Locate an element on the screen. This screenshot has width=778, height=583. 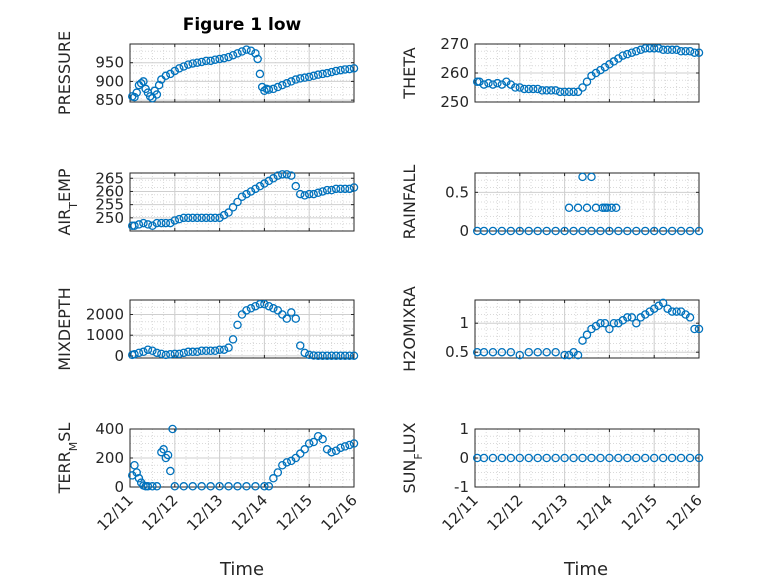
figure-title: Figure 1 low is located at coordinates (242, 25).